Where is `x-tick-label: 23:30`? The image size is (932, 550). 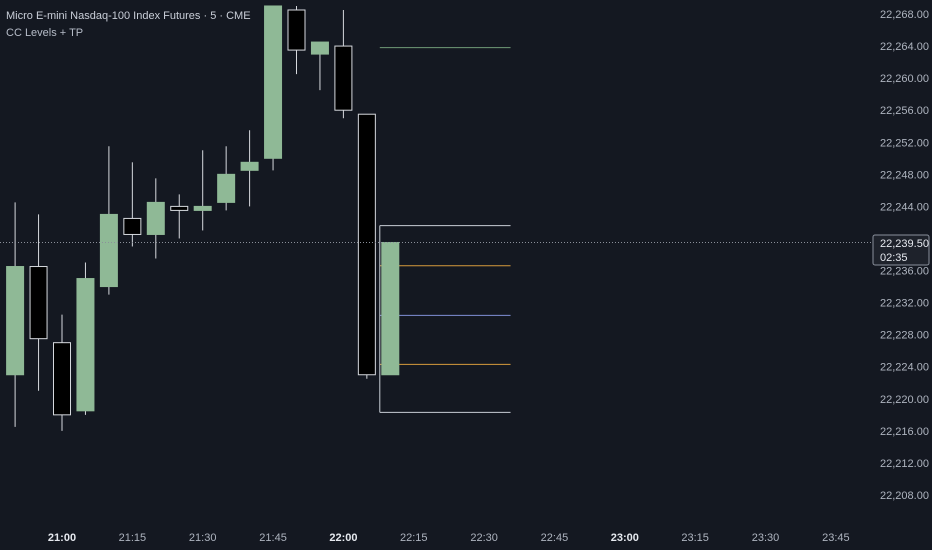
x-tick-label: 23:30 is located at coordinates (766, 538).